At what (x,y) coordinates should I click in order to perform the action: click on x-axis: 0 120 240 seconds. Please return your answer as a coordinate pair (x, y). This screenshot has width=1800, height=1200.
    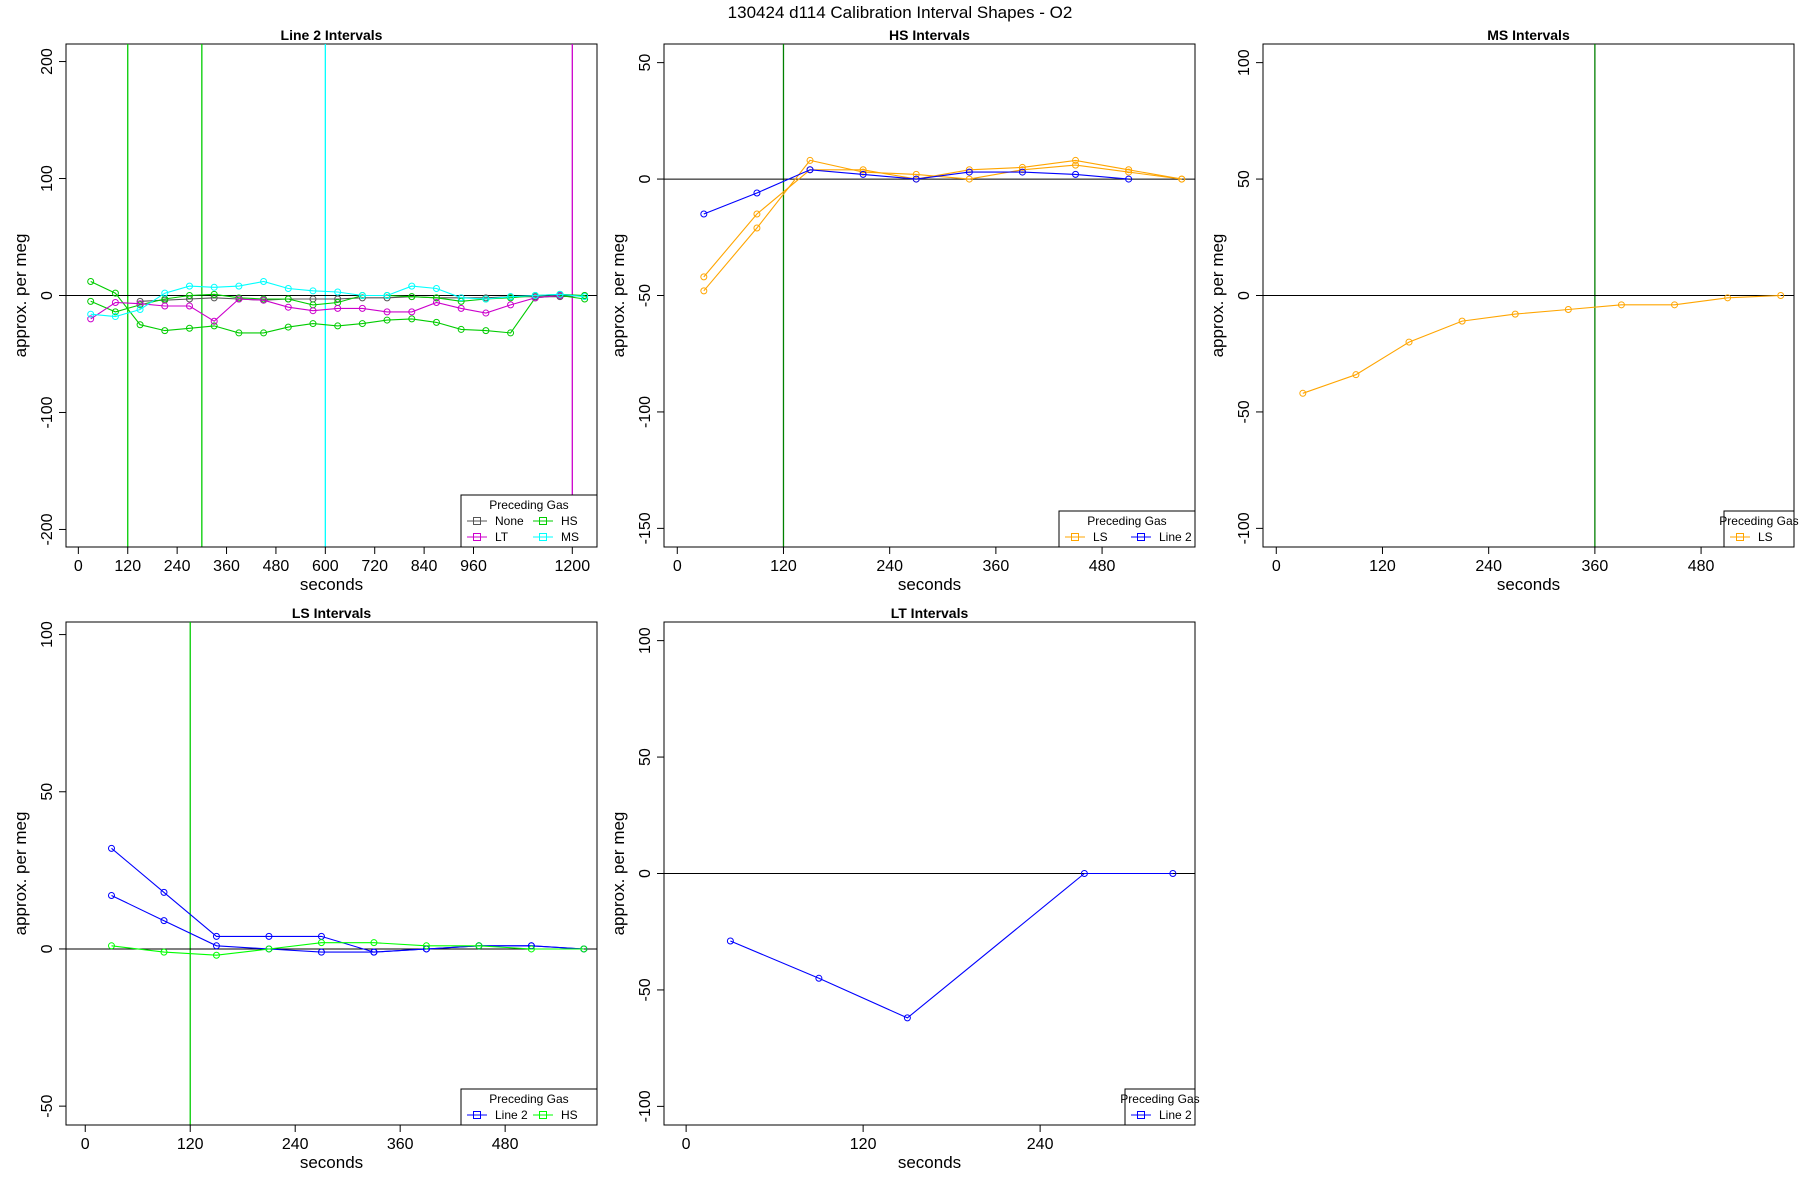
    Looking at the image, I should click on (868, 1148).